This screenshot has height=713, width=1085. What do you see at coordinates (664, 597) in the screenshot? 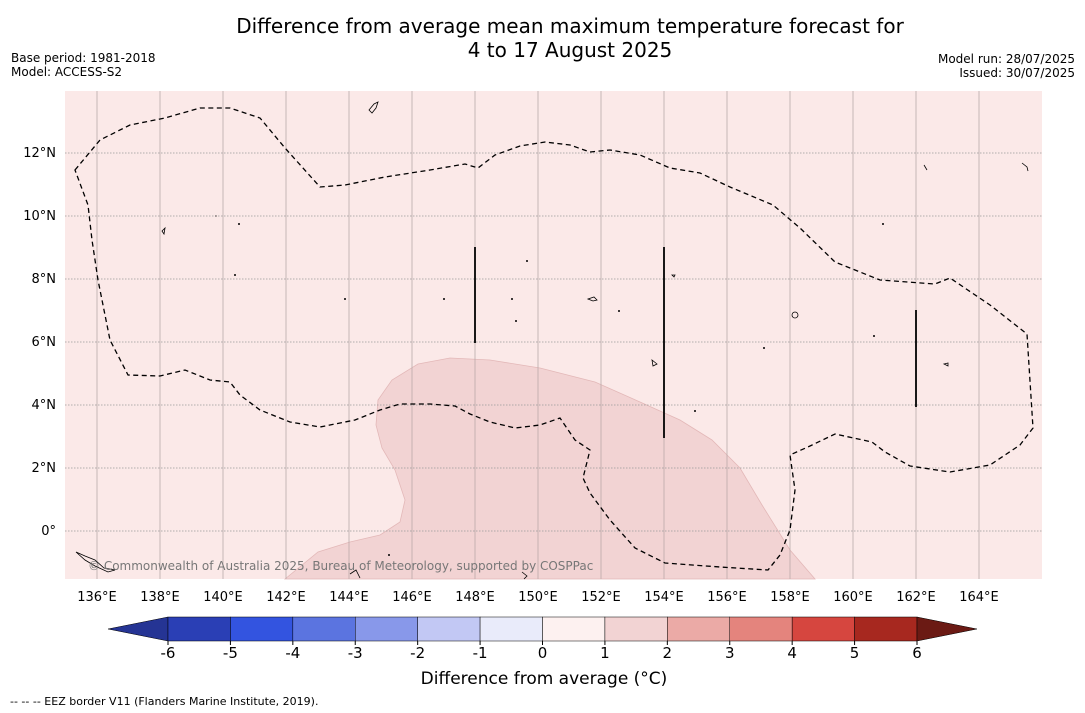
I see `lon-label: 154°E` at bounding box center [664, 597].